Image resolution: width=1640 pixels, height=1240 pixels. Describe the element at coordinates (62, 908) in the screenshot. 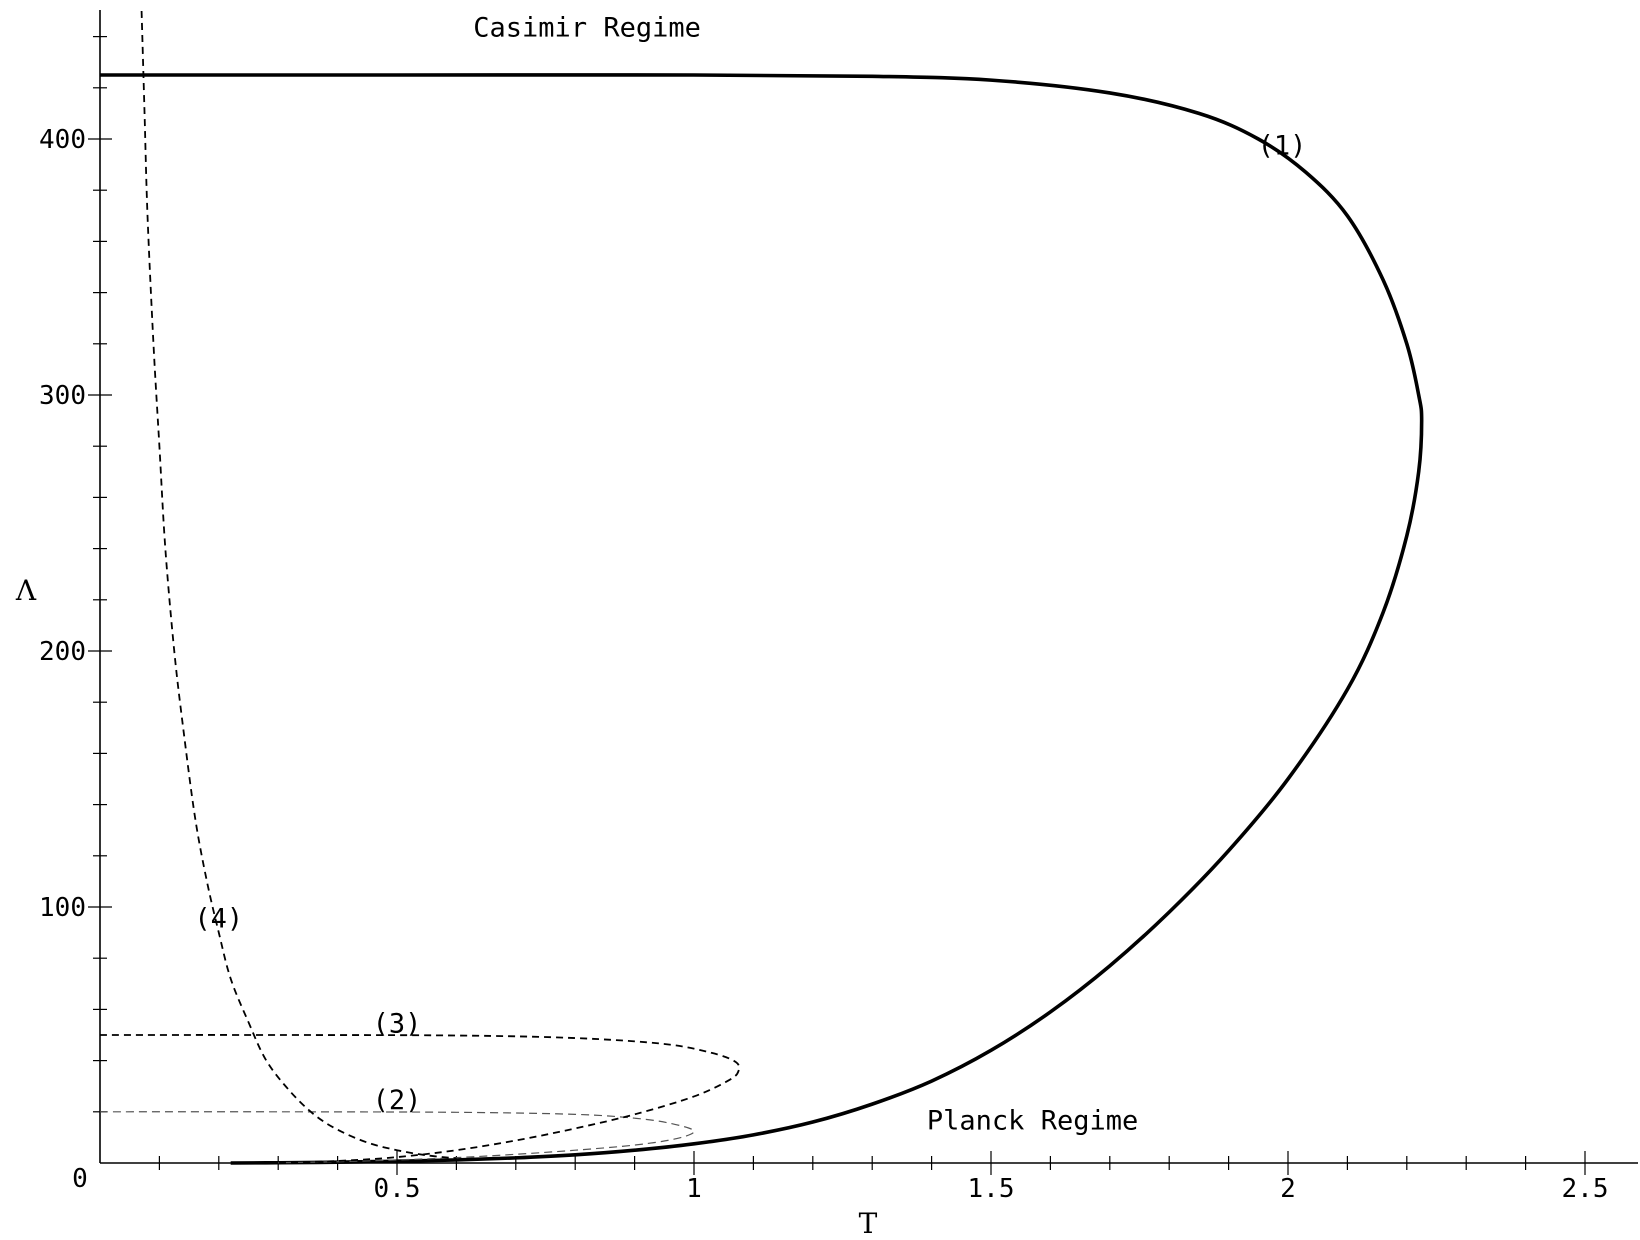

I see `y-tick-label: 100` at that location.